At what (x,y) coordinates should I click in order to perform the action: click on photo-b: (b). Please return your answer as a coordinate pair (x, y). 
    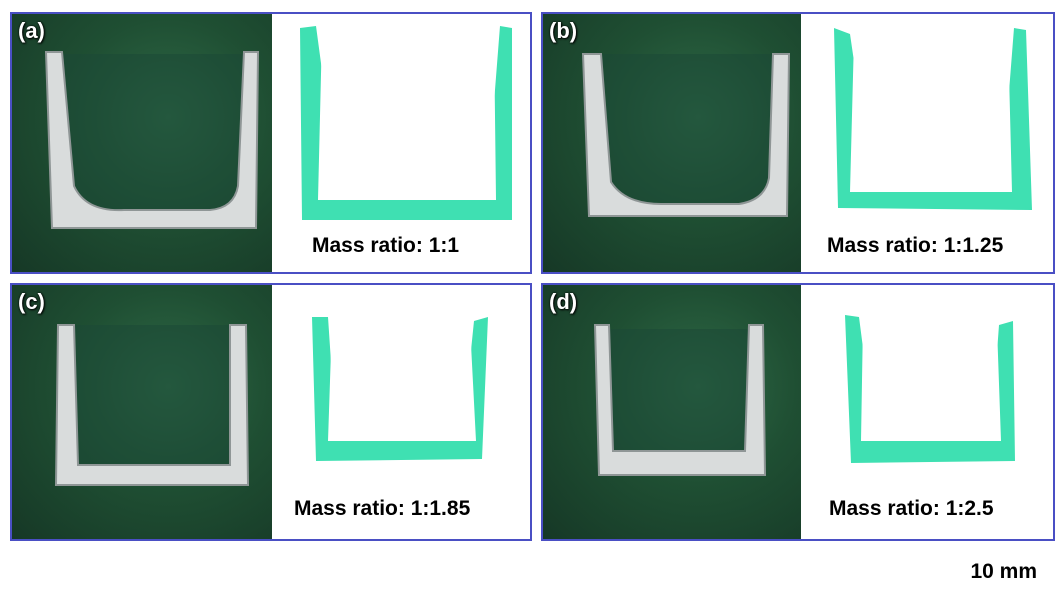
    Looking at the image, I should click on (672, 143).